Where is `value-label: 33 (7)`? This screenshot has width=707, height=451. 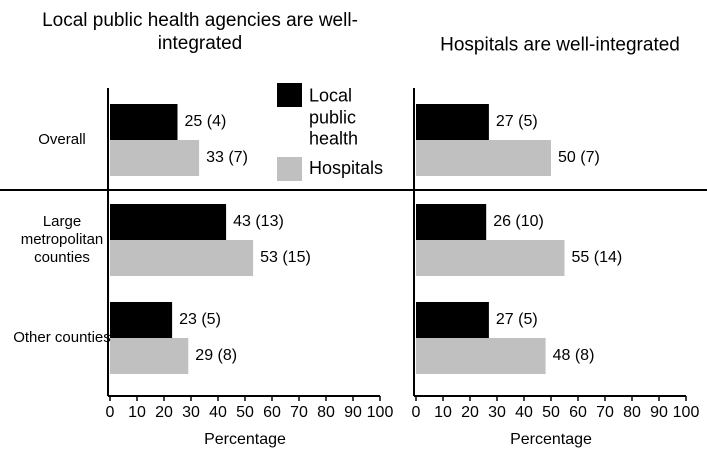 value-label: 33 (7) is located at coordinates (227, 157).